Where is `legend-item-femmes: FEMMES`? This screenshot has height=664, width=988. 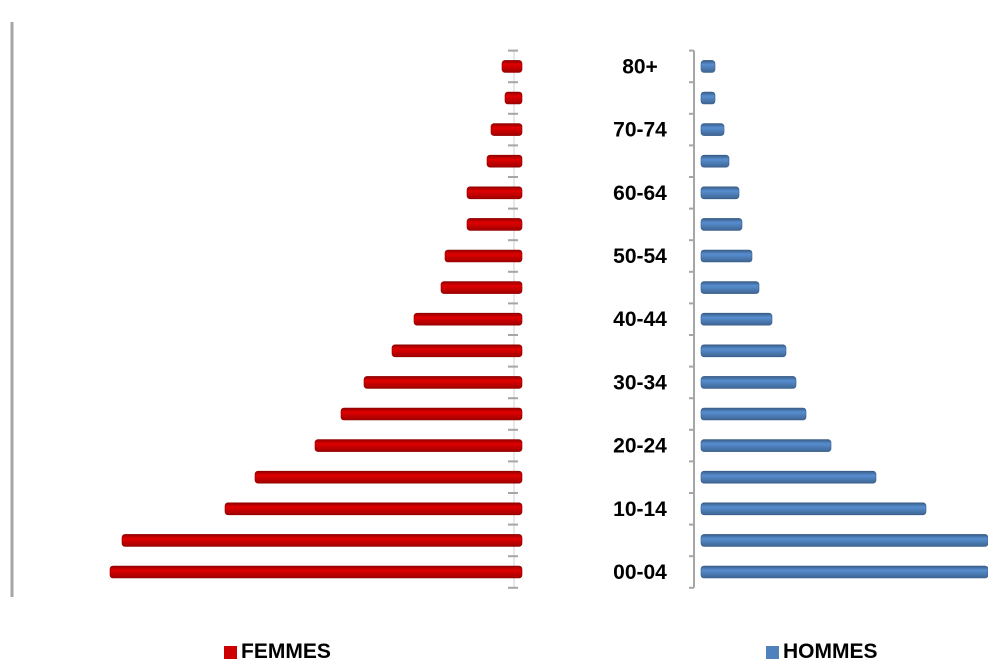 legend-item-femmes: FEMMES is located at coordinates (277, 652).